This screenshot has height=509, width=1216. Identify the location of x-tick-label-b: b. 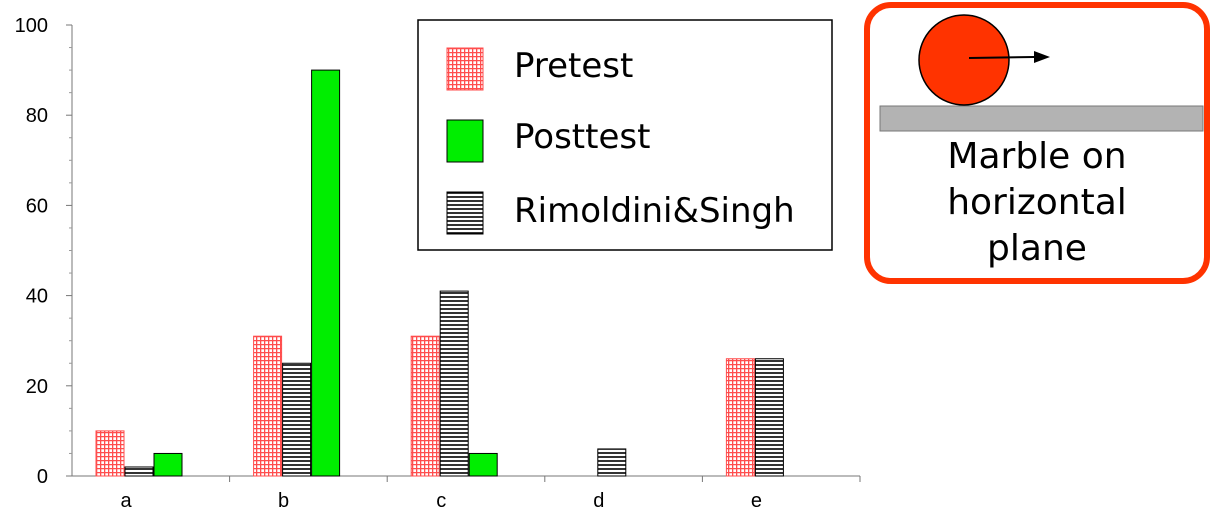
(283, 499).